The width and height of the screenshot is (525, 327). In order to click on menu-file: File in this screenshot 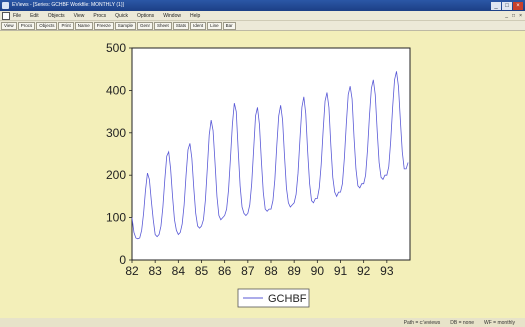, I will do `click(17, 15)`.